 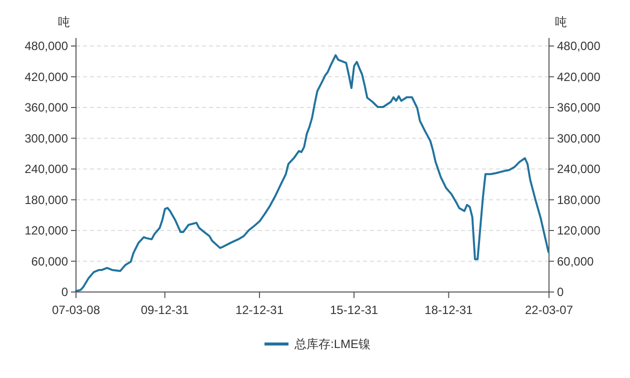 What do you see at coordinates (579, 77) in the screenshot?
I see `y2-tick-label: 420,000` at bounding box center [579, 77].